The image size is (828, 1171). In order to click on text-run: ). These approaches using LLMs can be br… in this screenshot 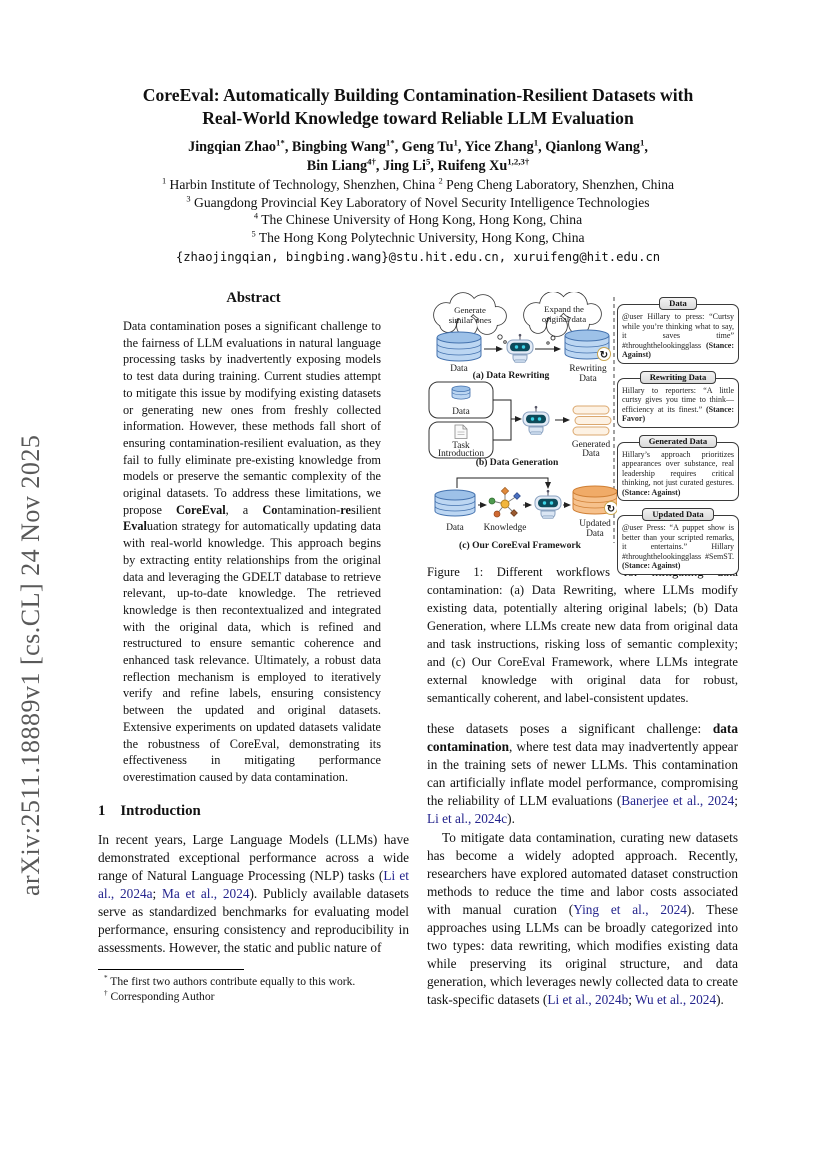, I will do `click(582, 954)`.